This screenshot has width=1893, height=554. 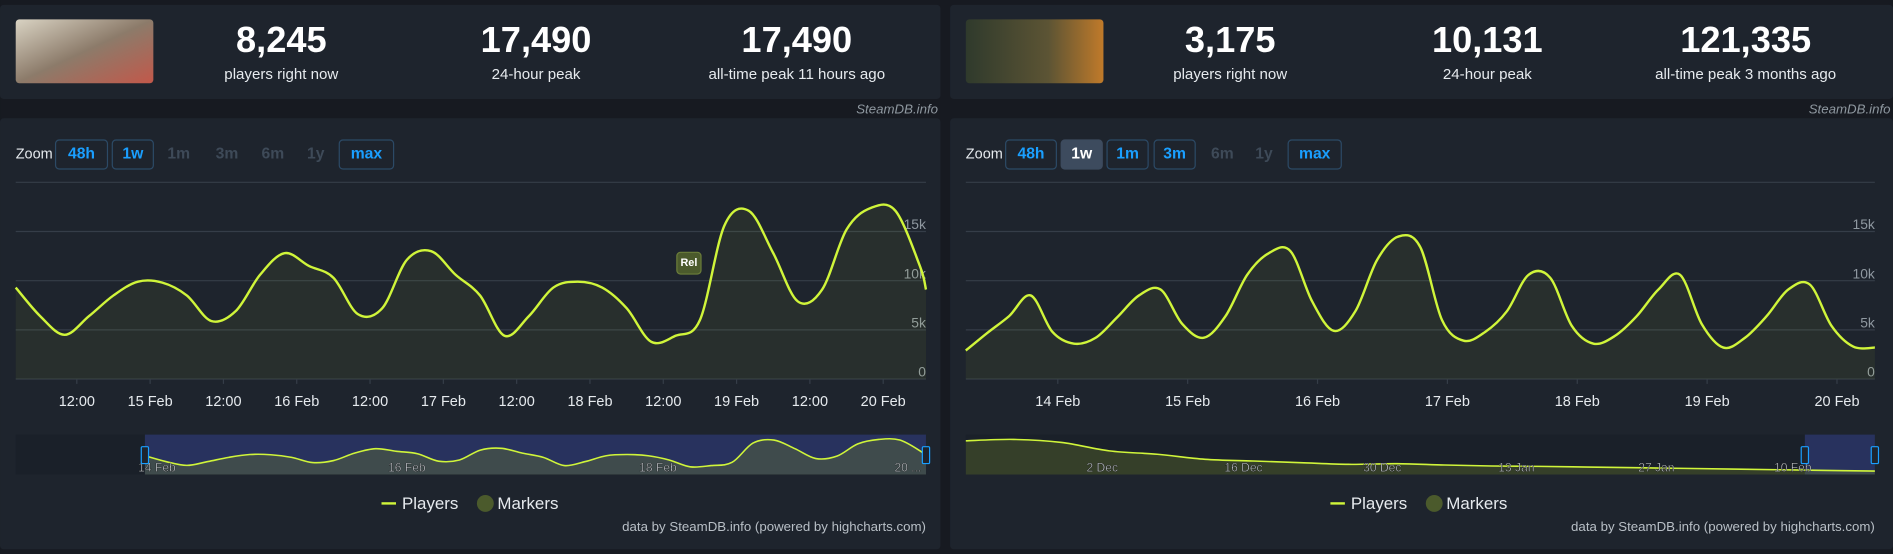 What do you see at coordinates (1243, 468) in the screenshot?
I see `navigator-label: 16 Dec` at bounding box center [1243, 468].